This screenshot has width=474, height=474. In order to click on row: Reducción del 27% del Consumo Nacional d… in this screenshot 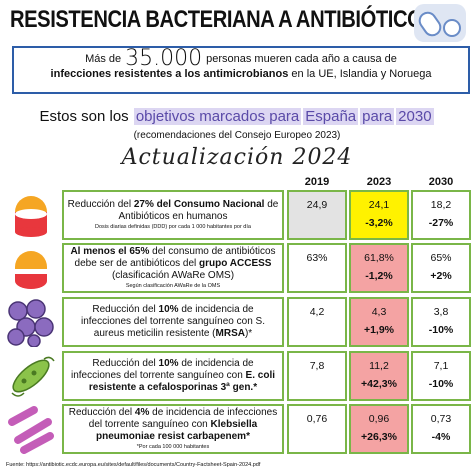, I will do `click(238, 215)`.